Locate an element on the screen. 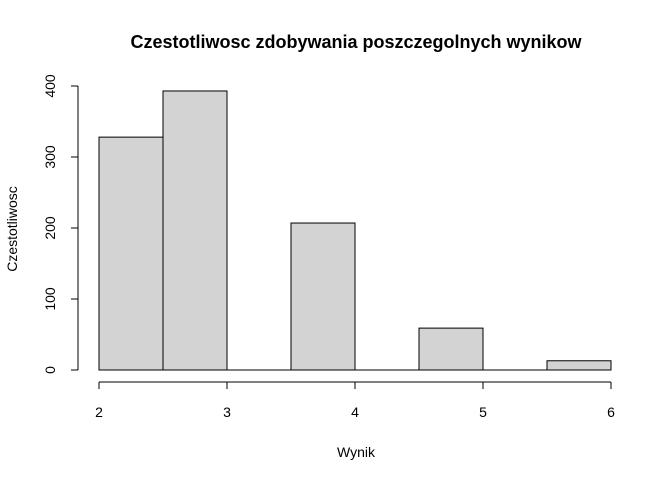  x-tick-label: 6 is located at coordinates (611, 412).